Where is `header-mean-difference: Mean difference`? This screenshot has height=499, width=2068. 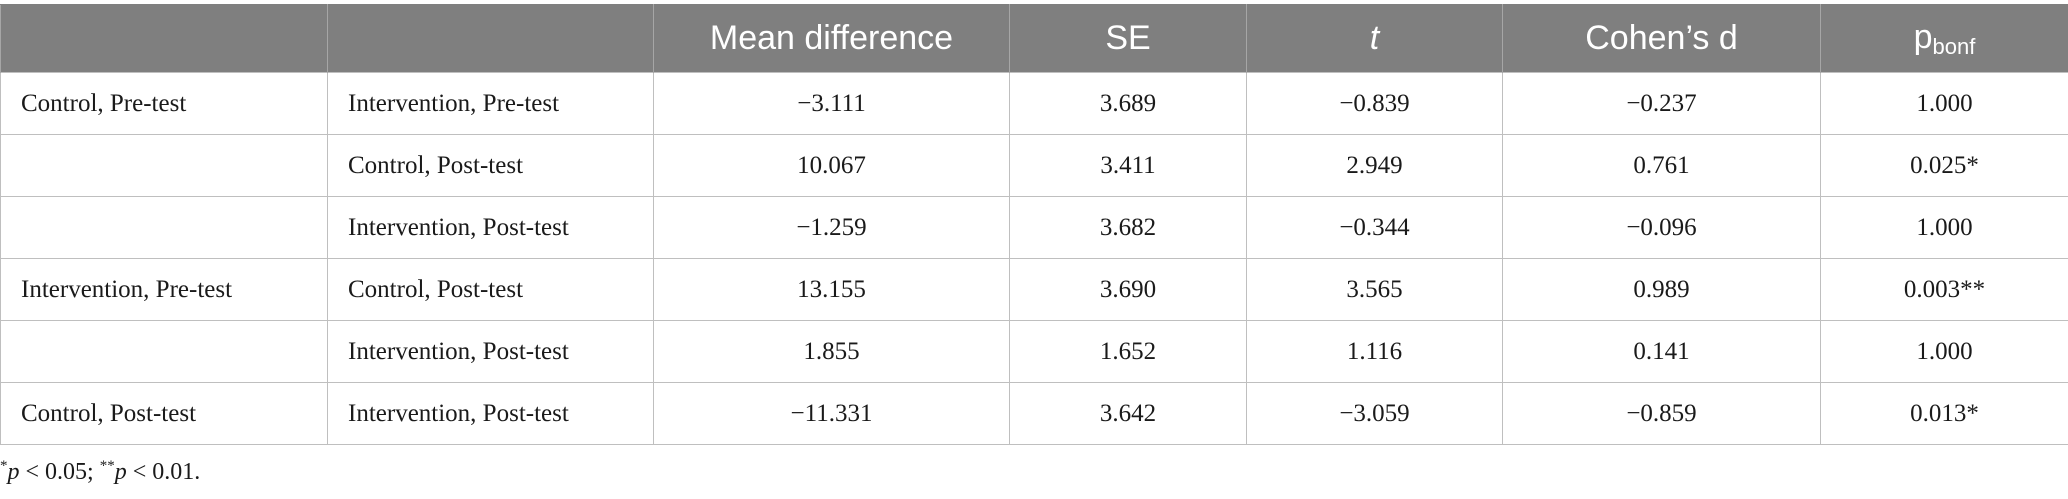
header-mean-difference: Mean difference is located at coordinates (831, 38).